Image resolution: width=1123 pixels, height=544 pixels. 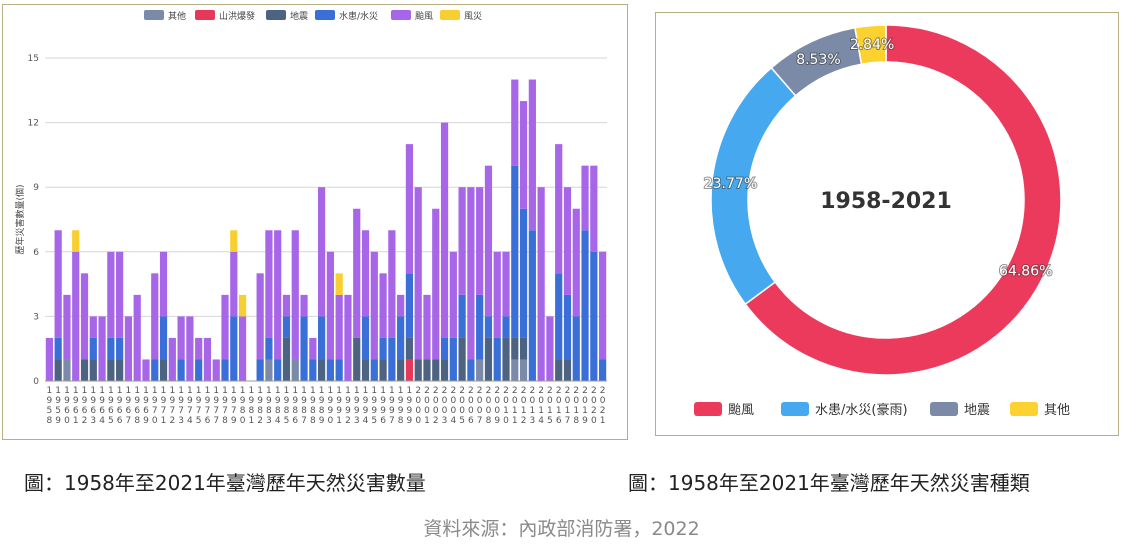 What do you see at coordinates (861, 410) in the screenshot?
I see `legend-label: 水患/水災(豪雨)` at bounding box center [861, 410].